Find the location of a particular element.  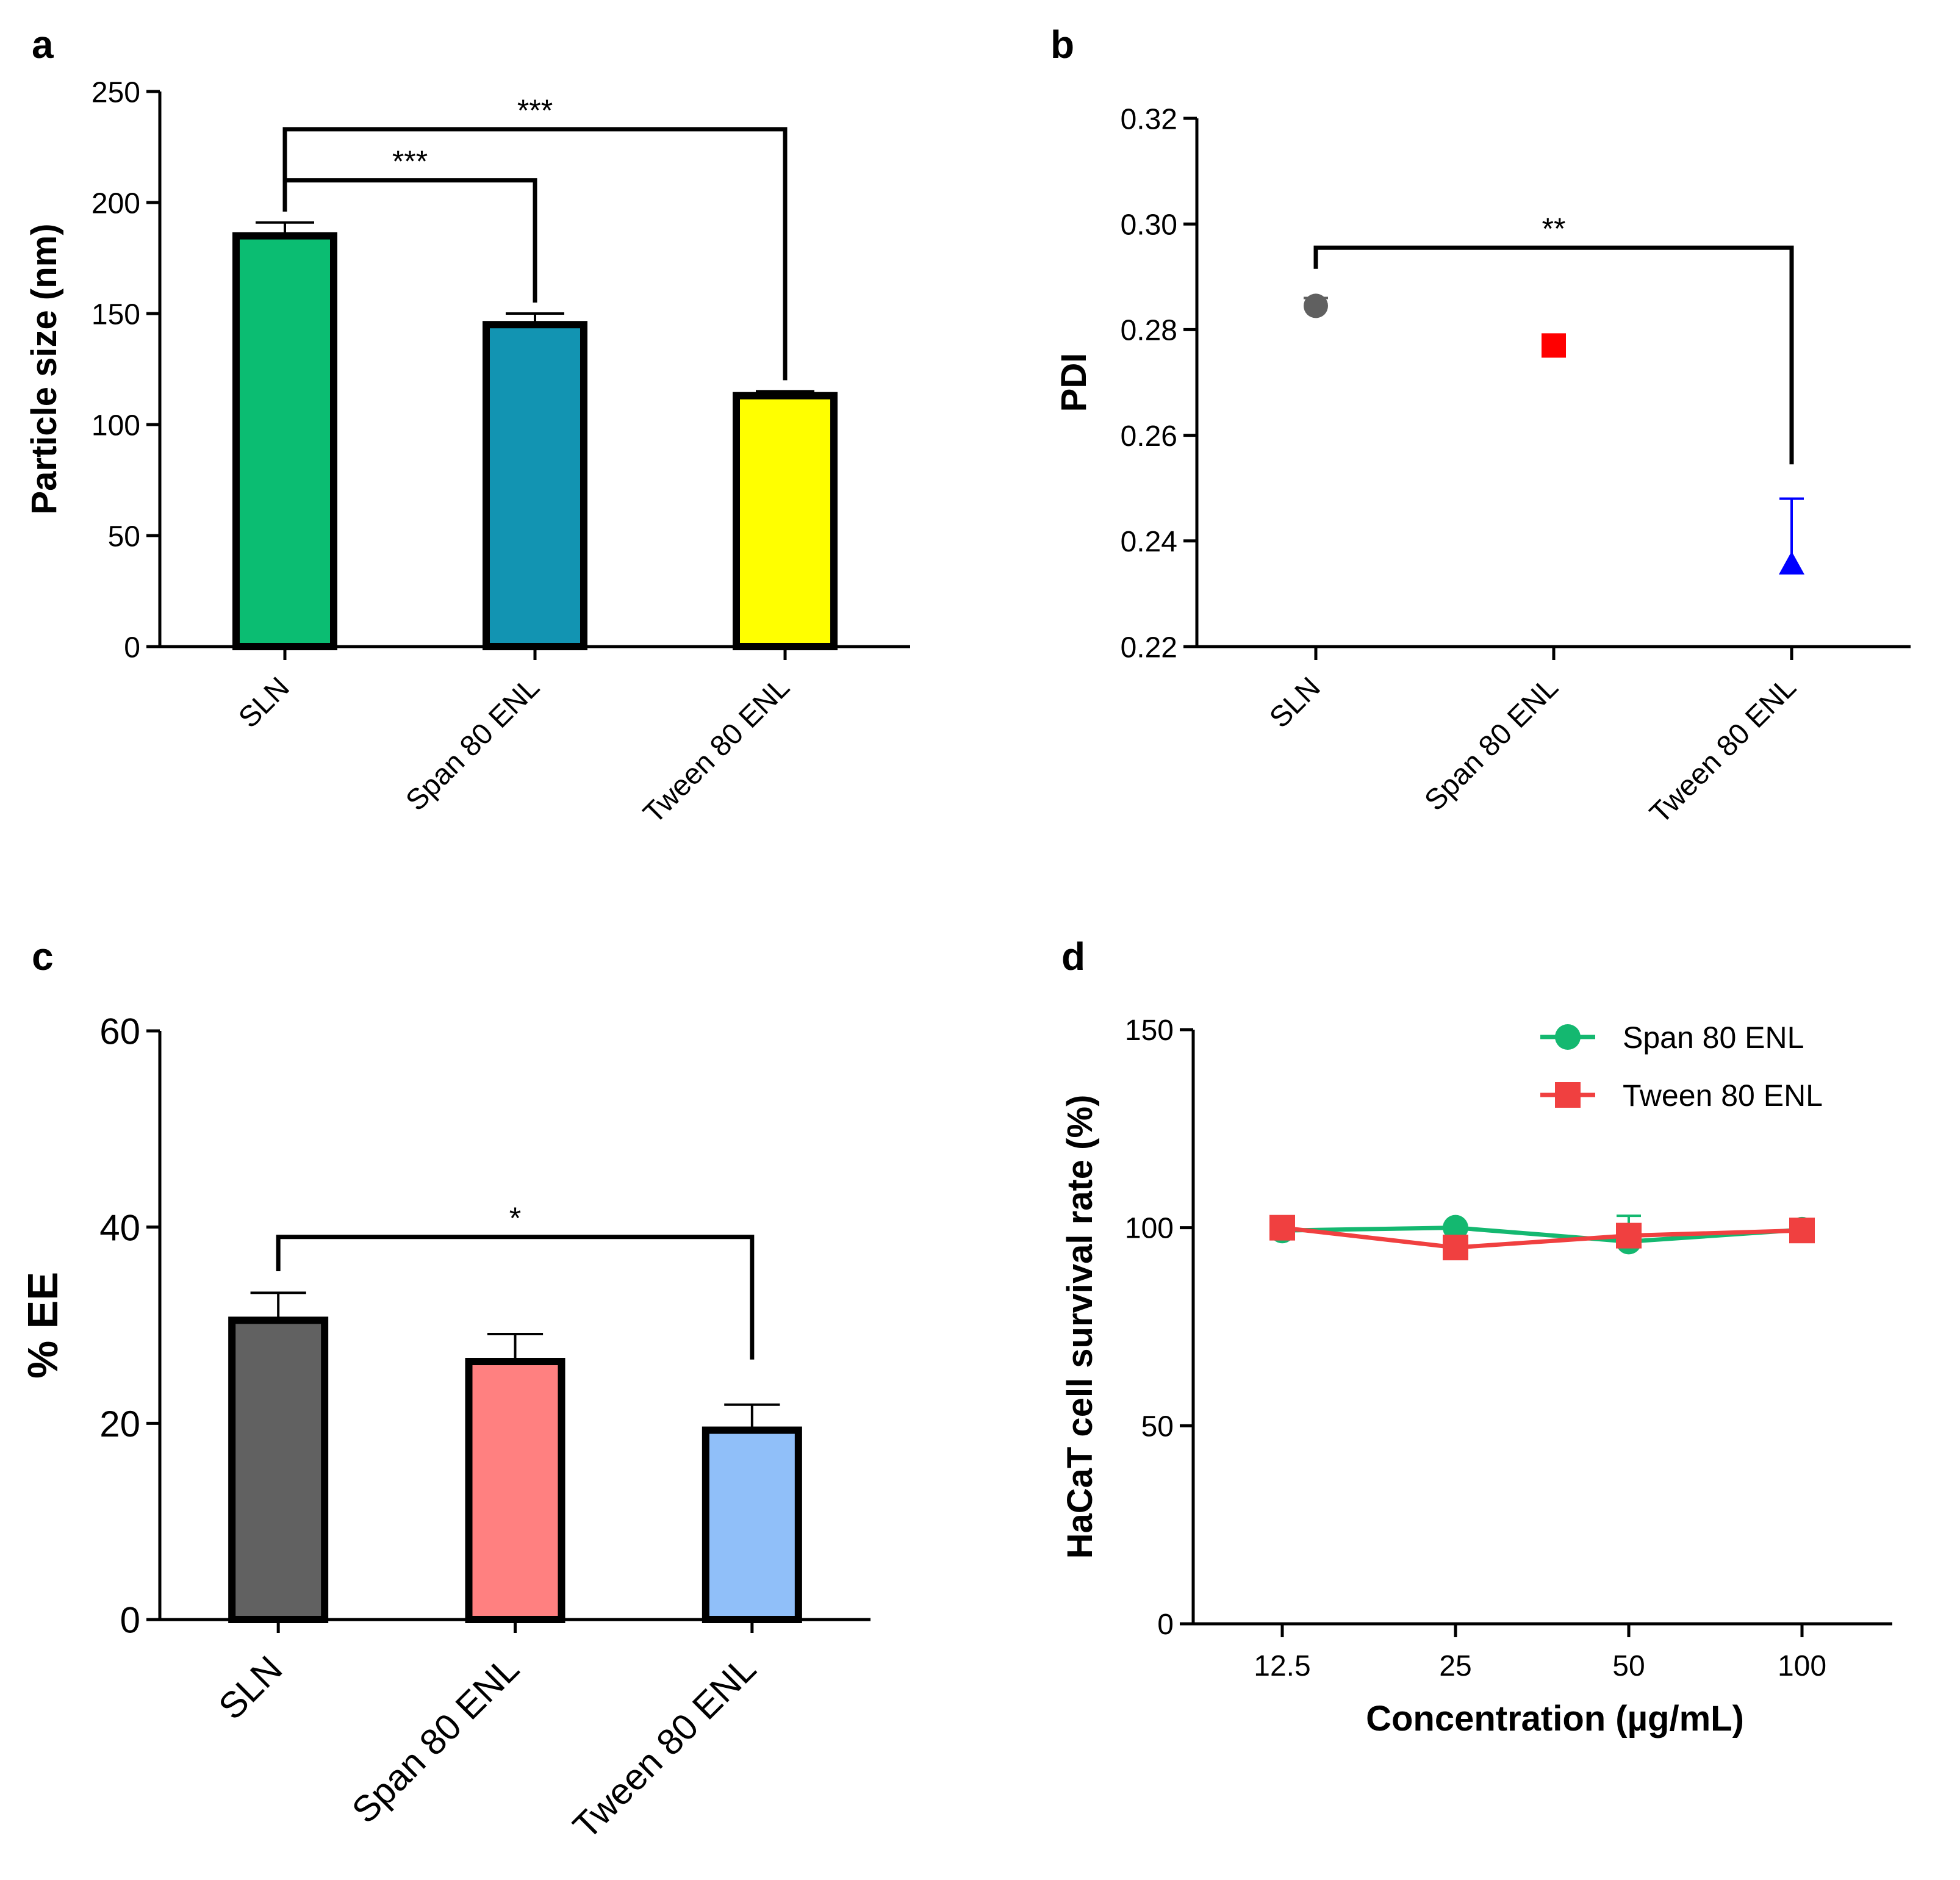

y-tick-label: 250 is located at coordinates (116, 92).